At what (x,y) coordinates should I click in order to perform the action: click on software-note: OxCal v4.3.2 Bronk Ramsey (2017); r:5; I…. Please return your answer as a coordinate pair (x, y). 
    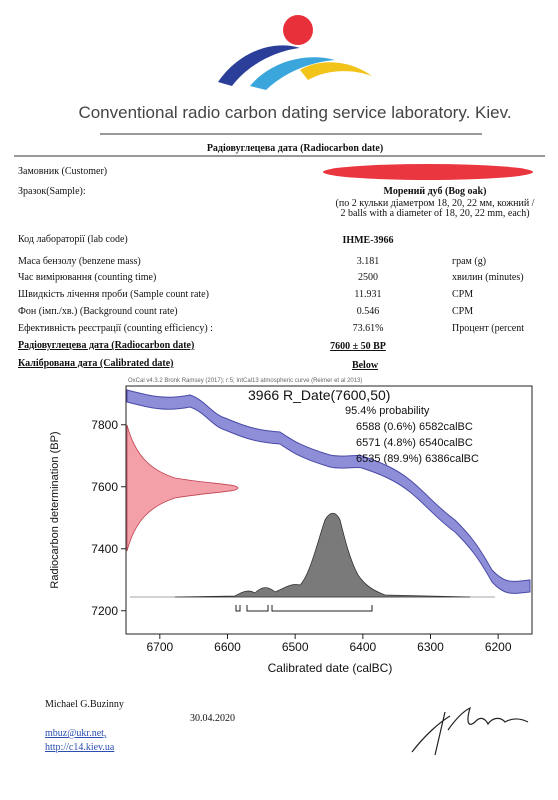
    Looking at the image, I should click on (245, 381).